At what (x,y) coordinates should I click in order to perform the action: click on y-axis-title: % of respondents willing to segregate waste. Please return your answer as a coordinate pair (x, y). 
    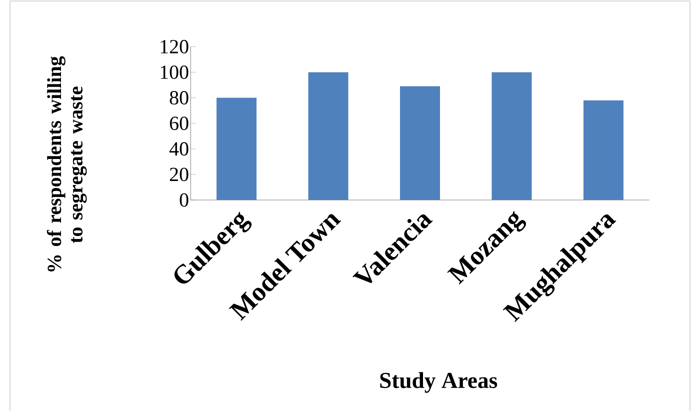
    Looking at the image, I should click on (66, 164).